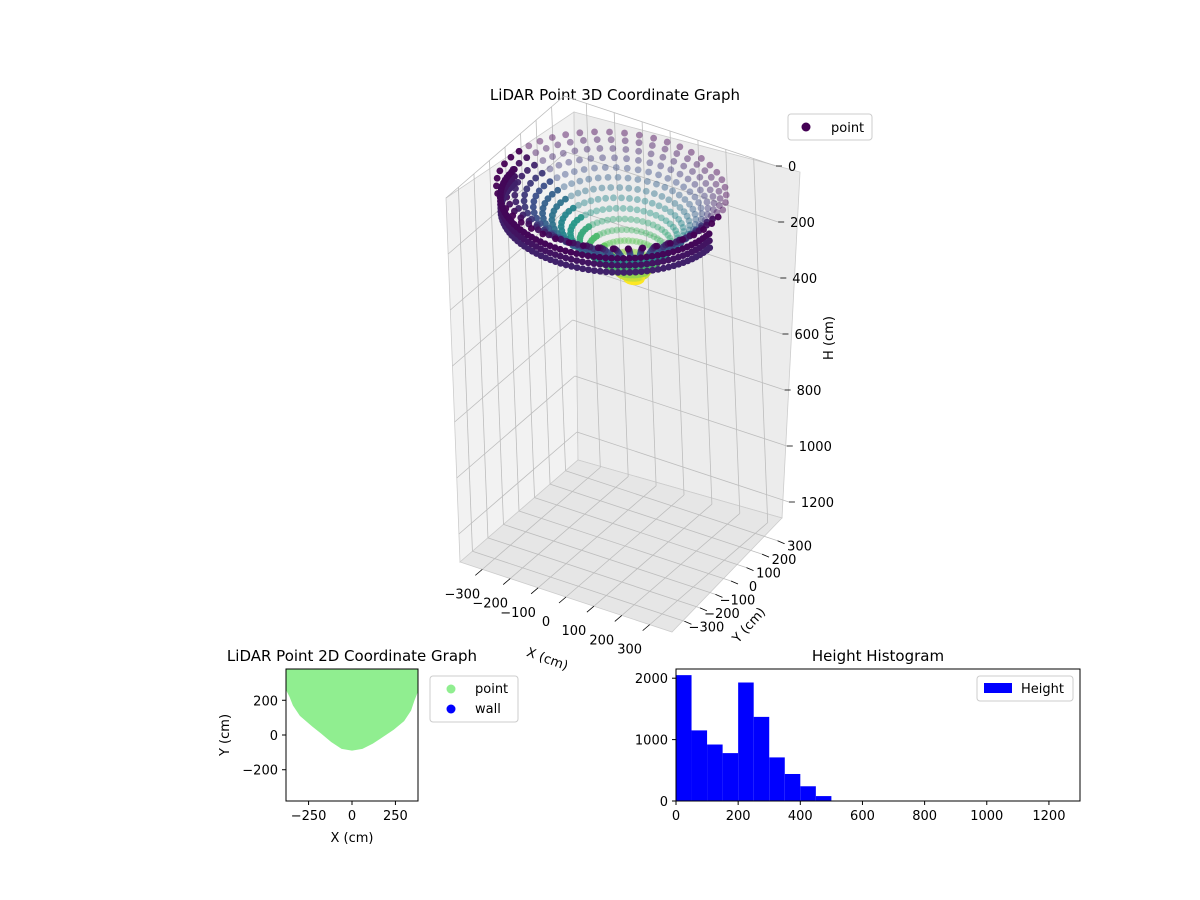  What do you see at coordinates (707, 627) in the screenshot?
I see `y-tick-label-3d: −300` at bounding box center [707, 627].